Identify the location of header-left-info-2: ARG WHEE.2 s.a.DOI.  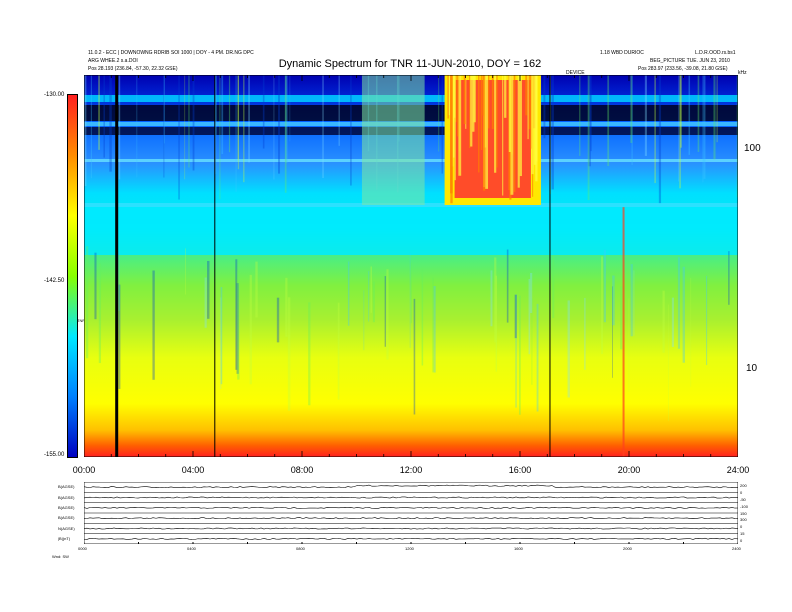
(113, 61).